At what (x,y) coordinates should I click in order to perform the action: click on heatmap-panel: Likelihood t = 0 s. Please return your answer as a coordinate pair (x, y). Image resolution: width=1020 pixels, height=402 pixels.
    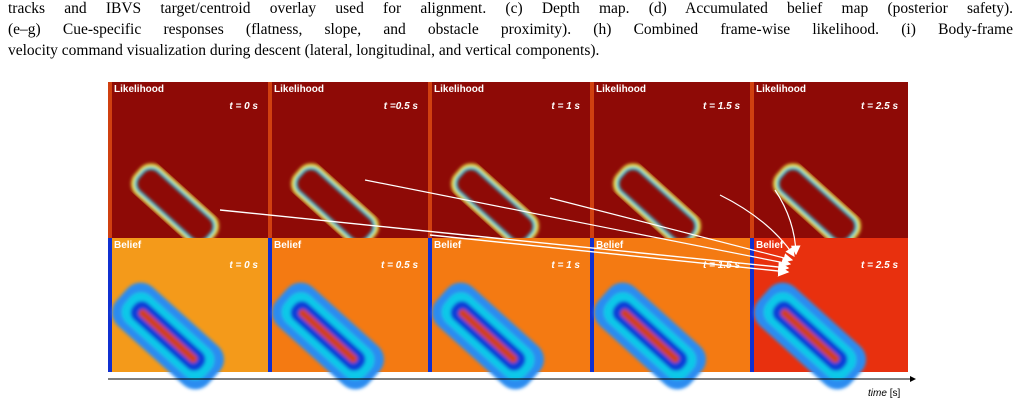
    Looking at the image, I should click on (188, 164).